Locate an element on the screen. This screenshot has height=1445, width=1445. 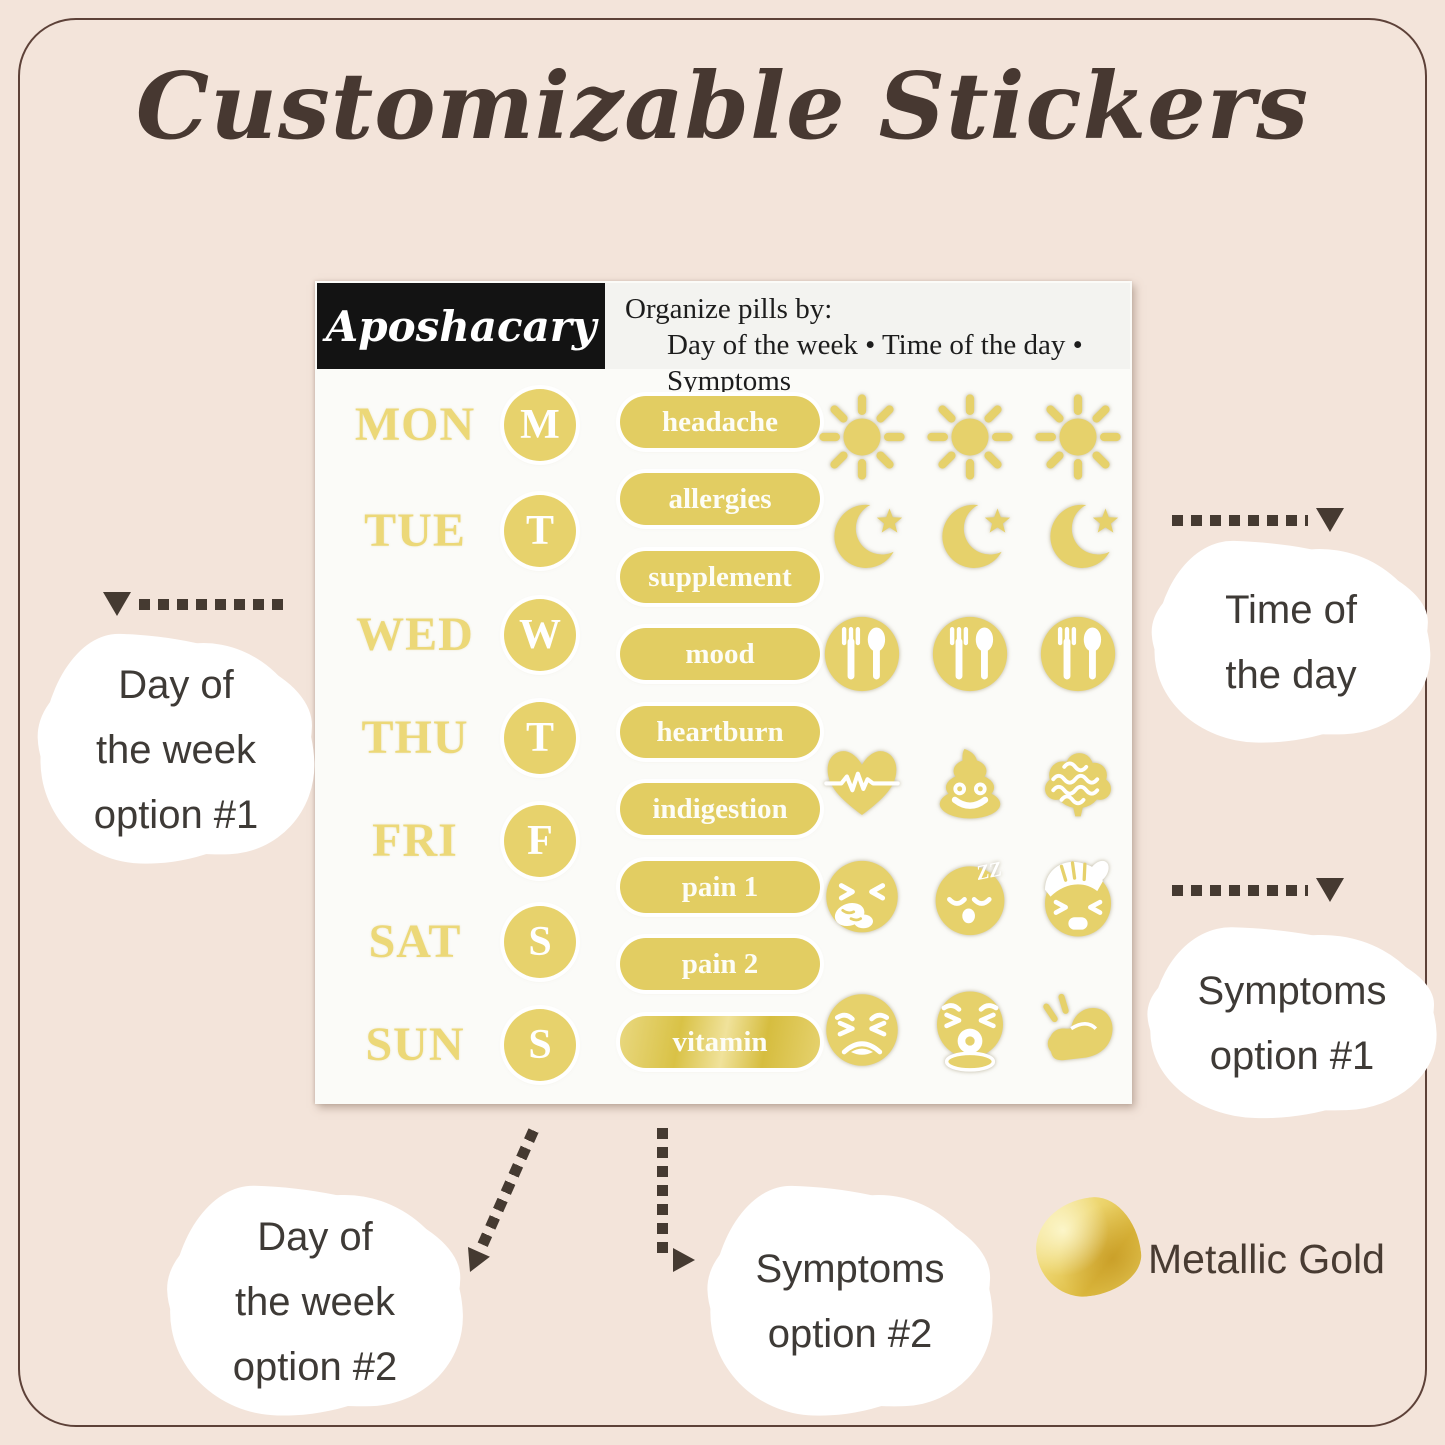
symptoms1-arrow is located at coordinates (1258, 890).